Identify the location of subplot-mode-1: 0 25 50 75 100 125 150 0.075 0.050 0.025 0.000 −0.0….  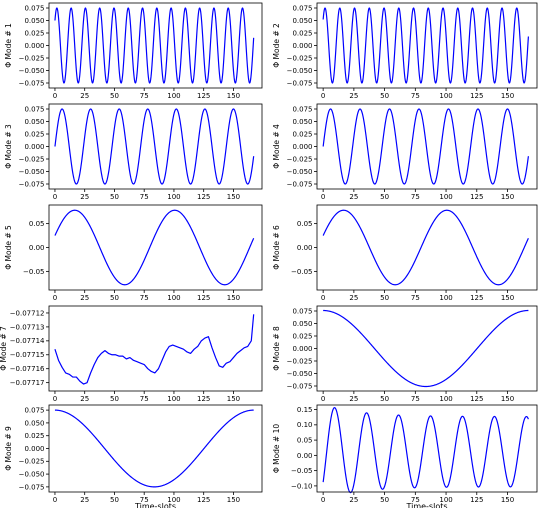
(133, 51).